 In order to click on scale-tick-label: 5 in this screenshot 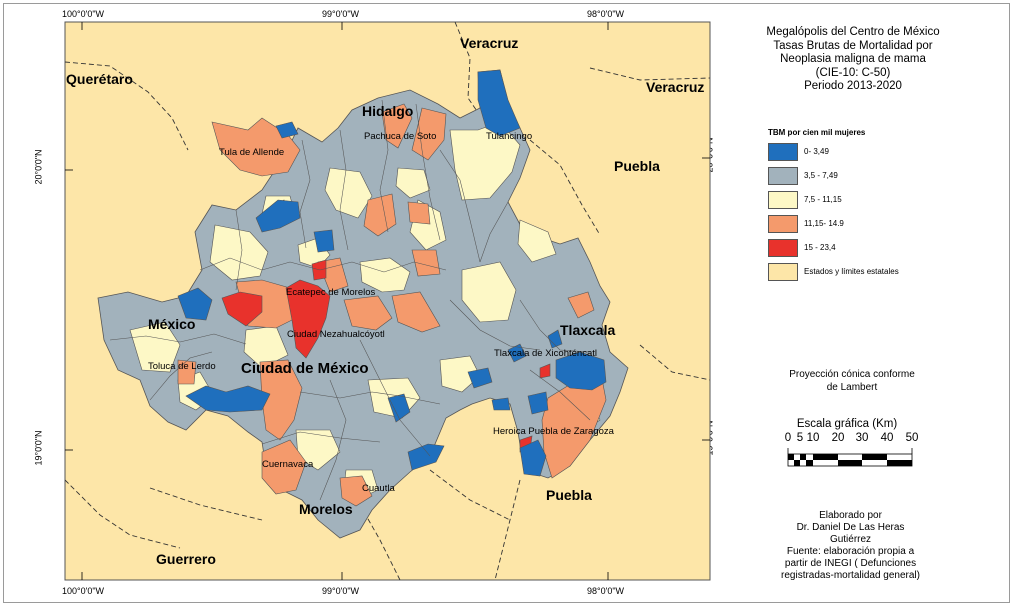, I will do `click(800, 438)`.